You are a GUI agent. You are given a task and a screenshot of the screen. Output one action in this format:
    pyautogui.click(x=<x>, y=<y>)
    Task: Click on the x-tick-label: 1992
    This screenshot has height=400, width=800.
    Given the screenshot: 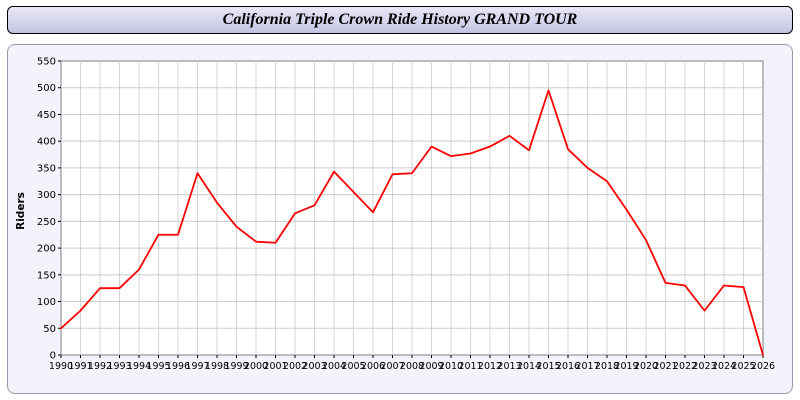 What is the action you would take?
    pyautogui.click(x=100, y=366)
    